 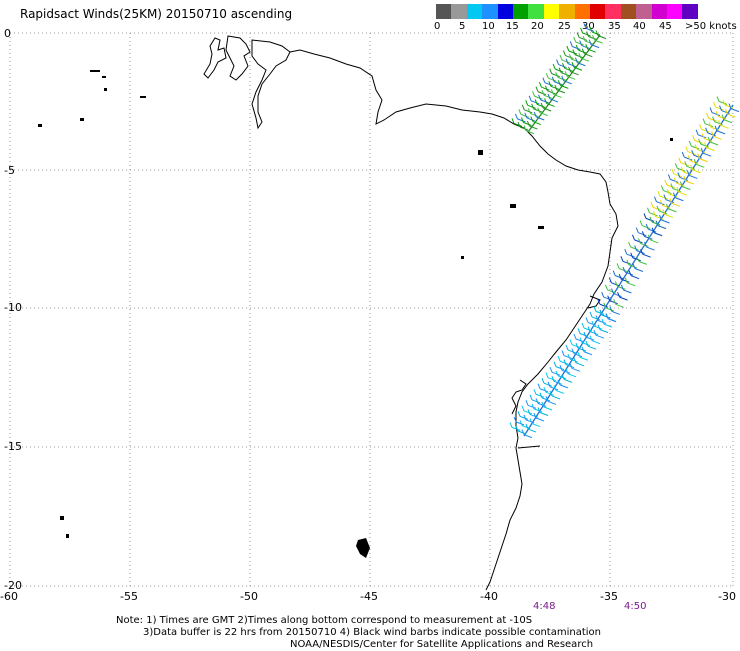 What do you see at coordinates (588, 26) in the screenshot?
I see `legend-tick-30: 30` at bounding box center [588, 26].